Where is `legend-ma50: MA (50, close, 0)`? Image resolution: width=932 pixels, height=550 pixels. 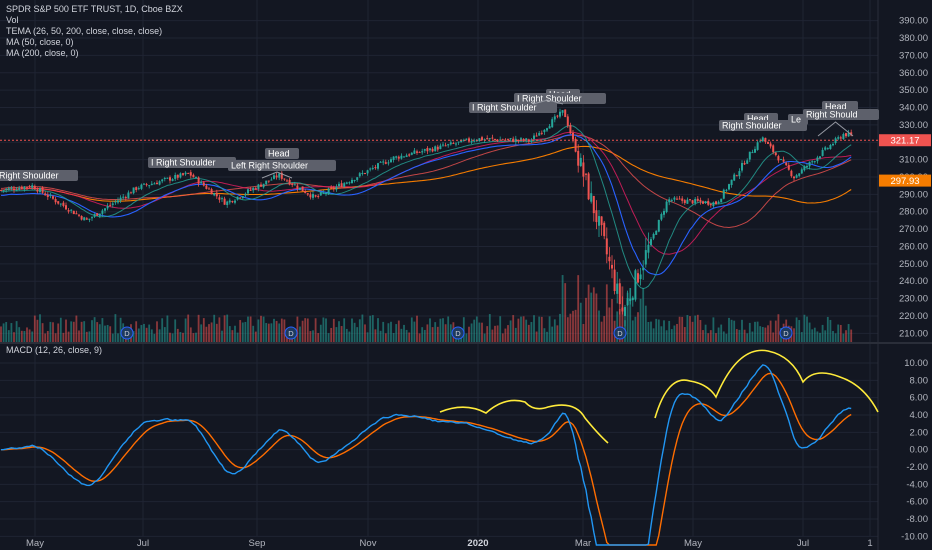
legend-ma50: MA (50, close, 0) is located at coordinates (40, 42).